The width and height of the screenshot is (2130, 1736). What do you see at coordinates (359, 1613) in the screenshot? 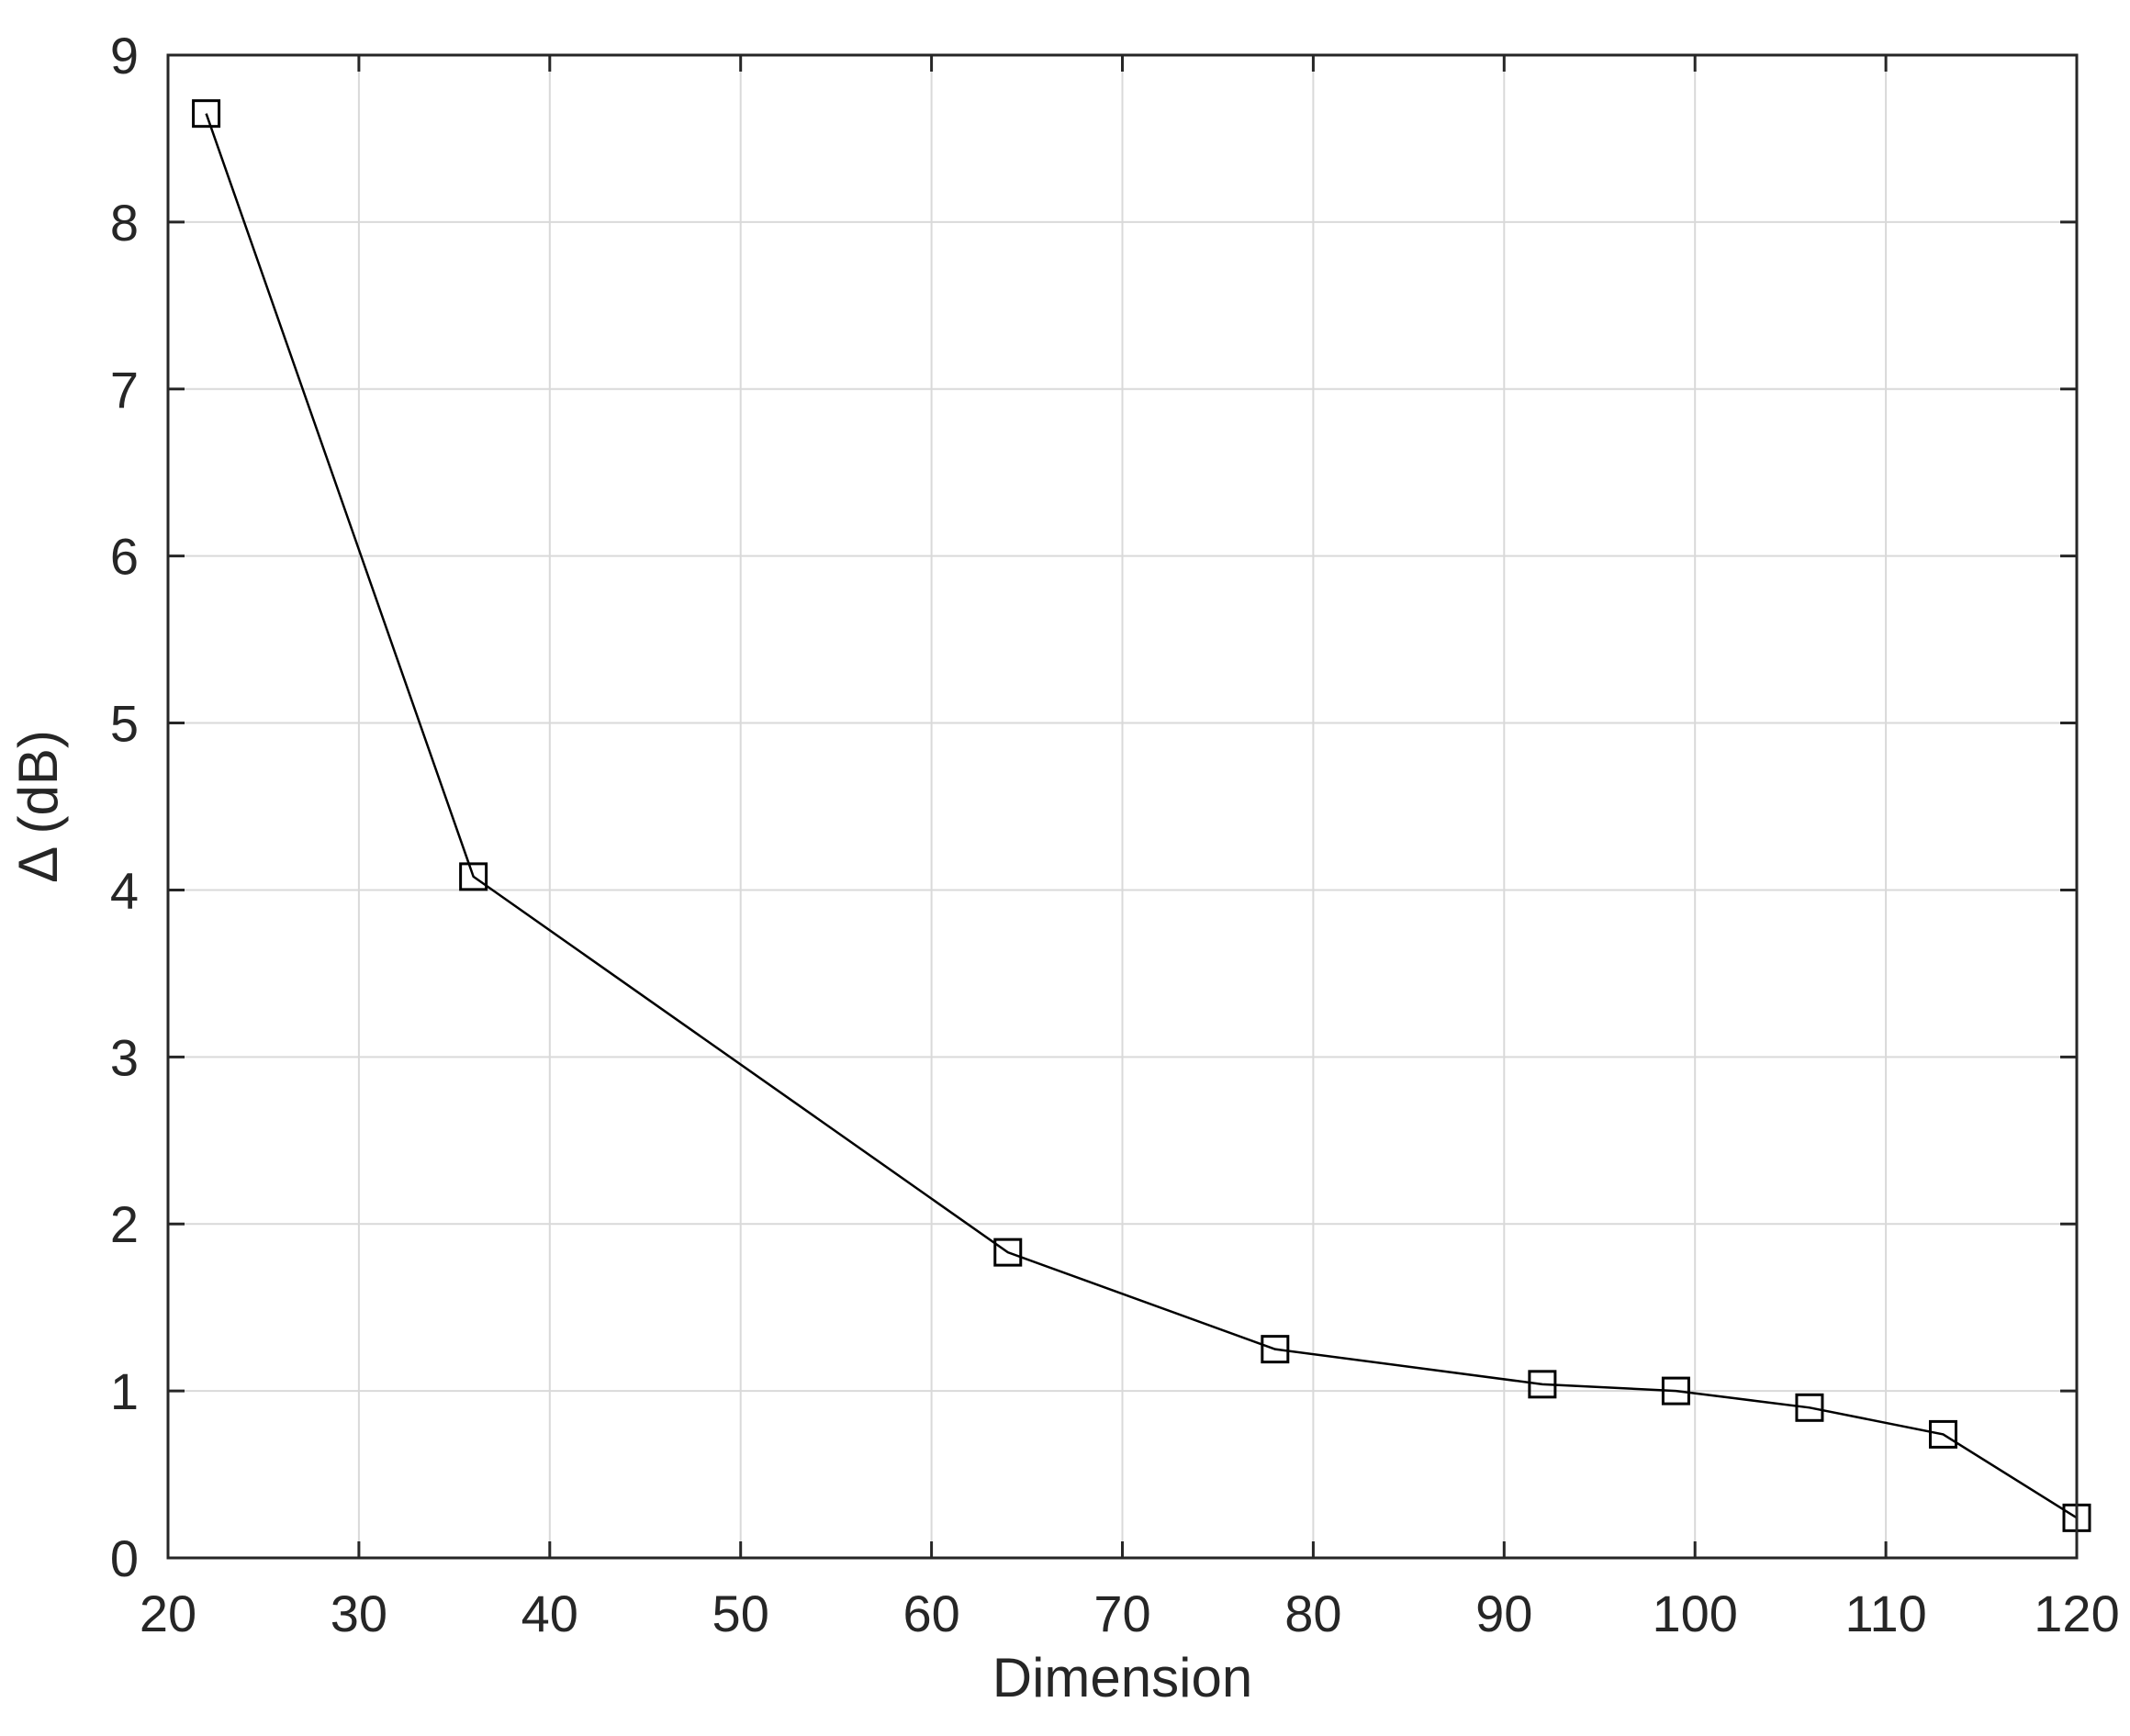
I see `x-tick-label: 30` at bounding box center [359, 1613].